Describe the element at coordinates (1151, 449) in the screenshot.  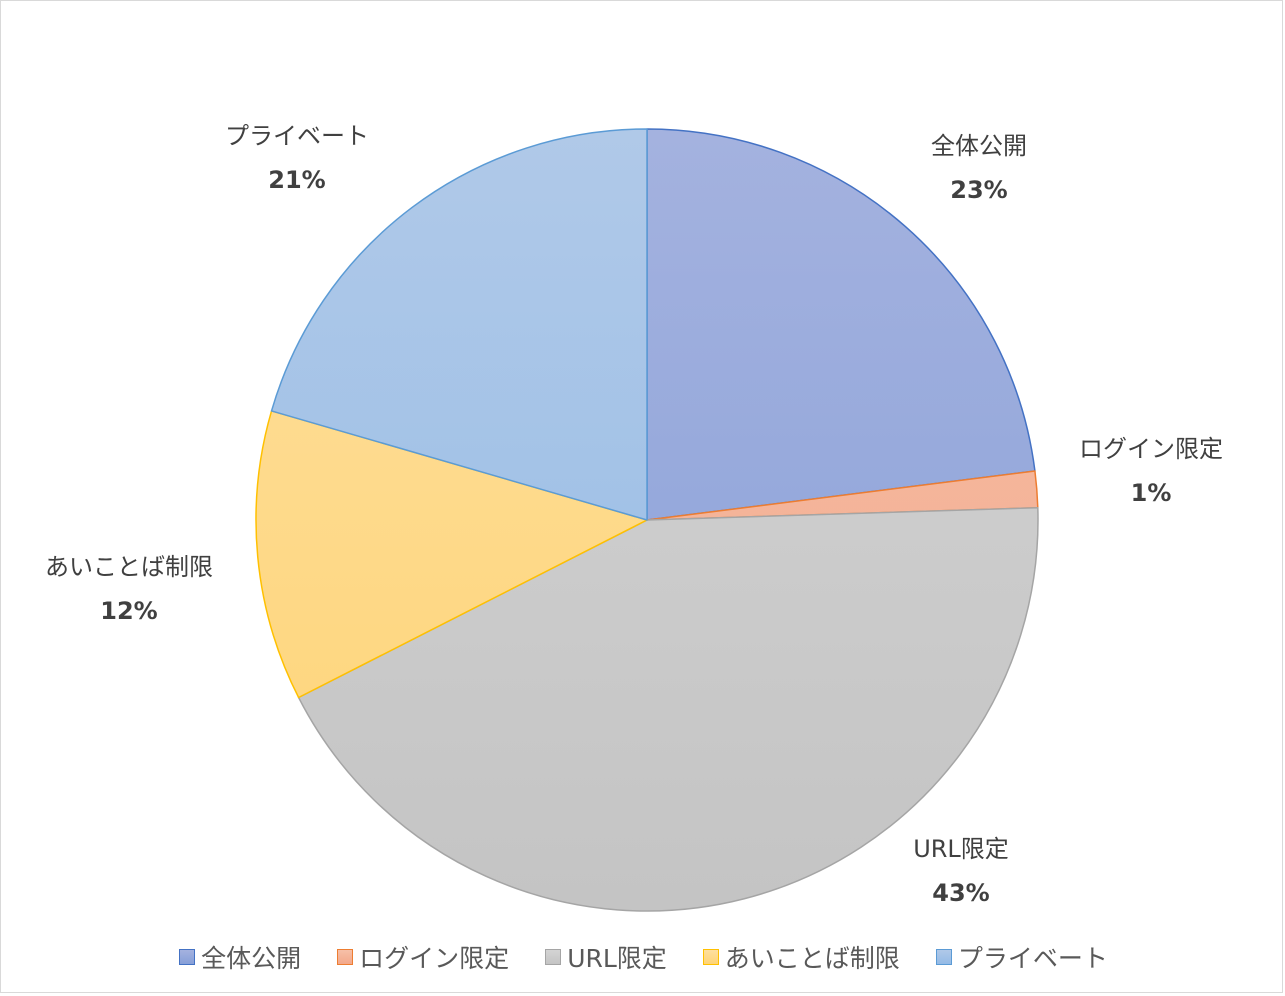
I see `data-label-category: ログイン限定` at that location.